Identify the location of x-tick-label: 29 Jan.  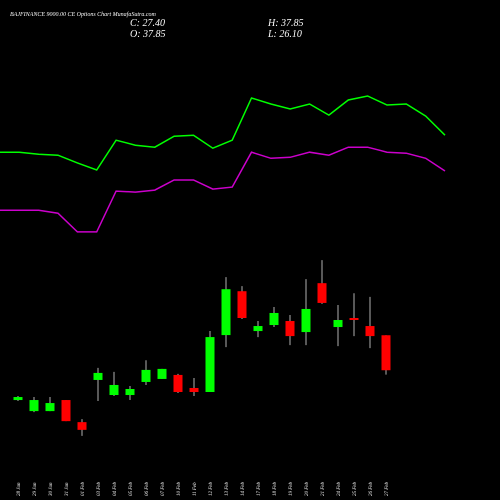
(35, 489).